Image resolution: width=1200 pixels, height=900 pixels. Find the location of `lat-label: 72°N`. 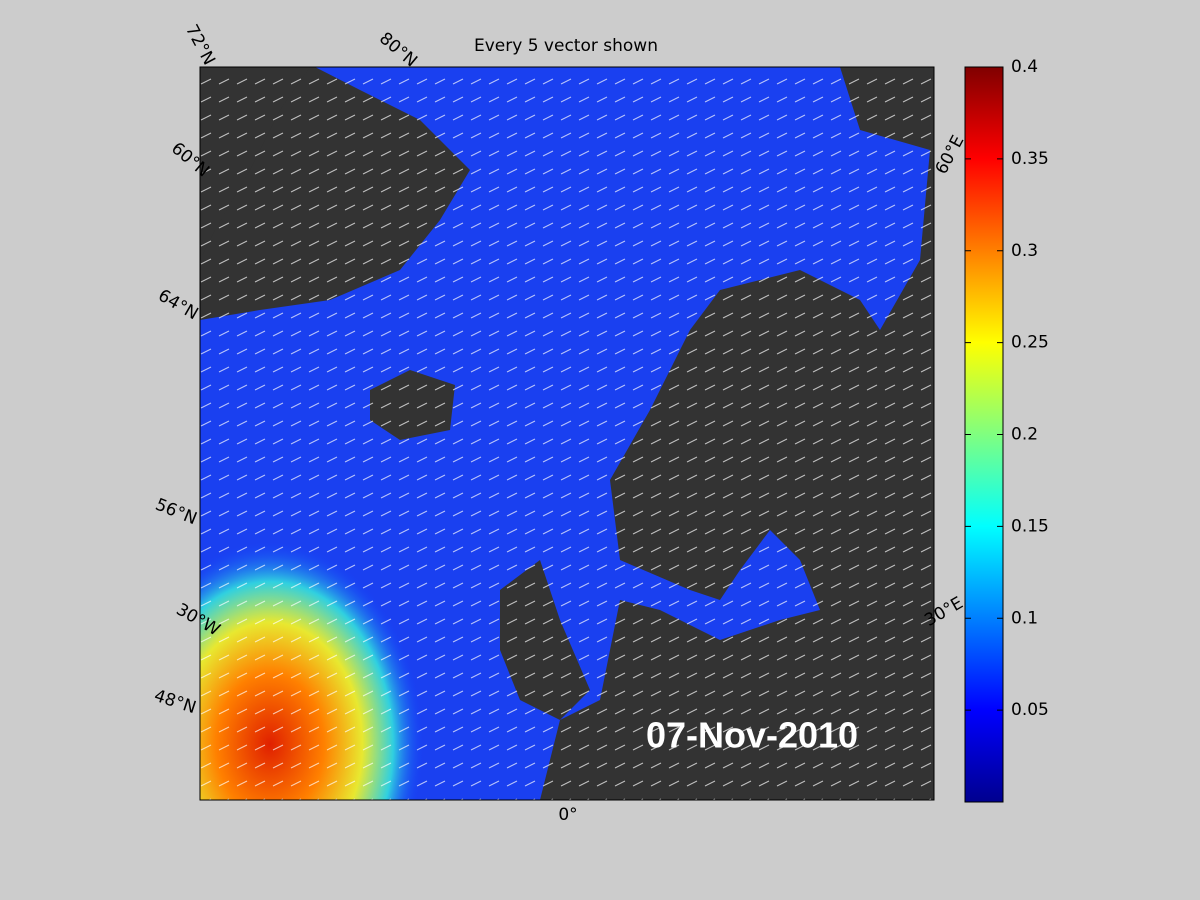

lat-label: 72°N is located at coordinates (200, 44).